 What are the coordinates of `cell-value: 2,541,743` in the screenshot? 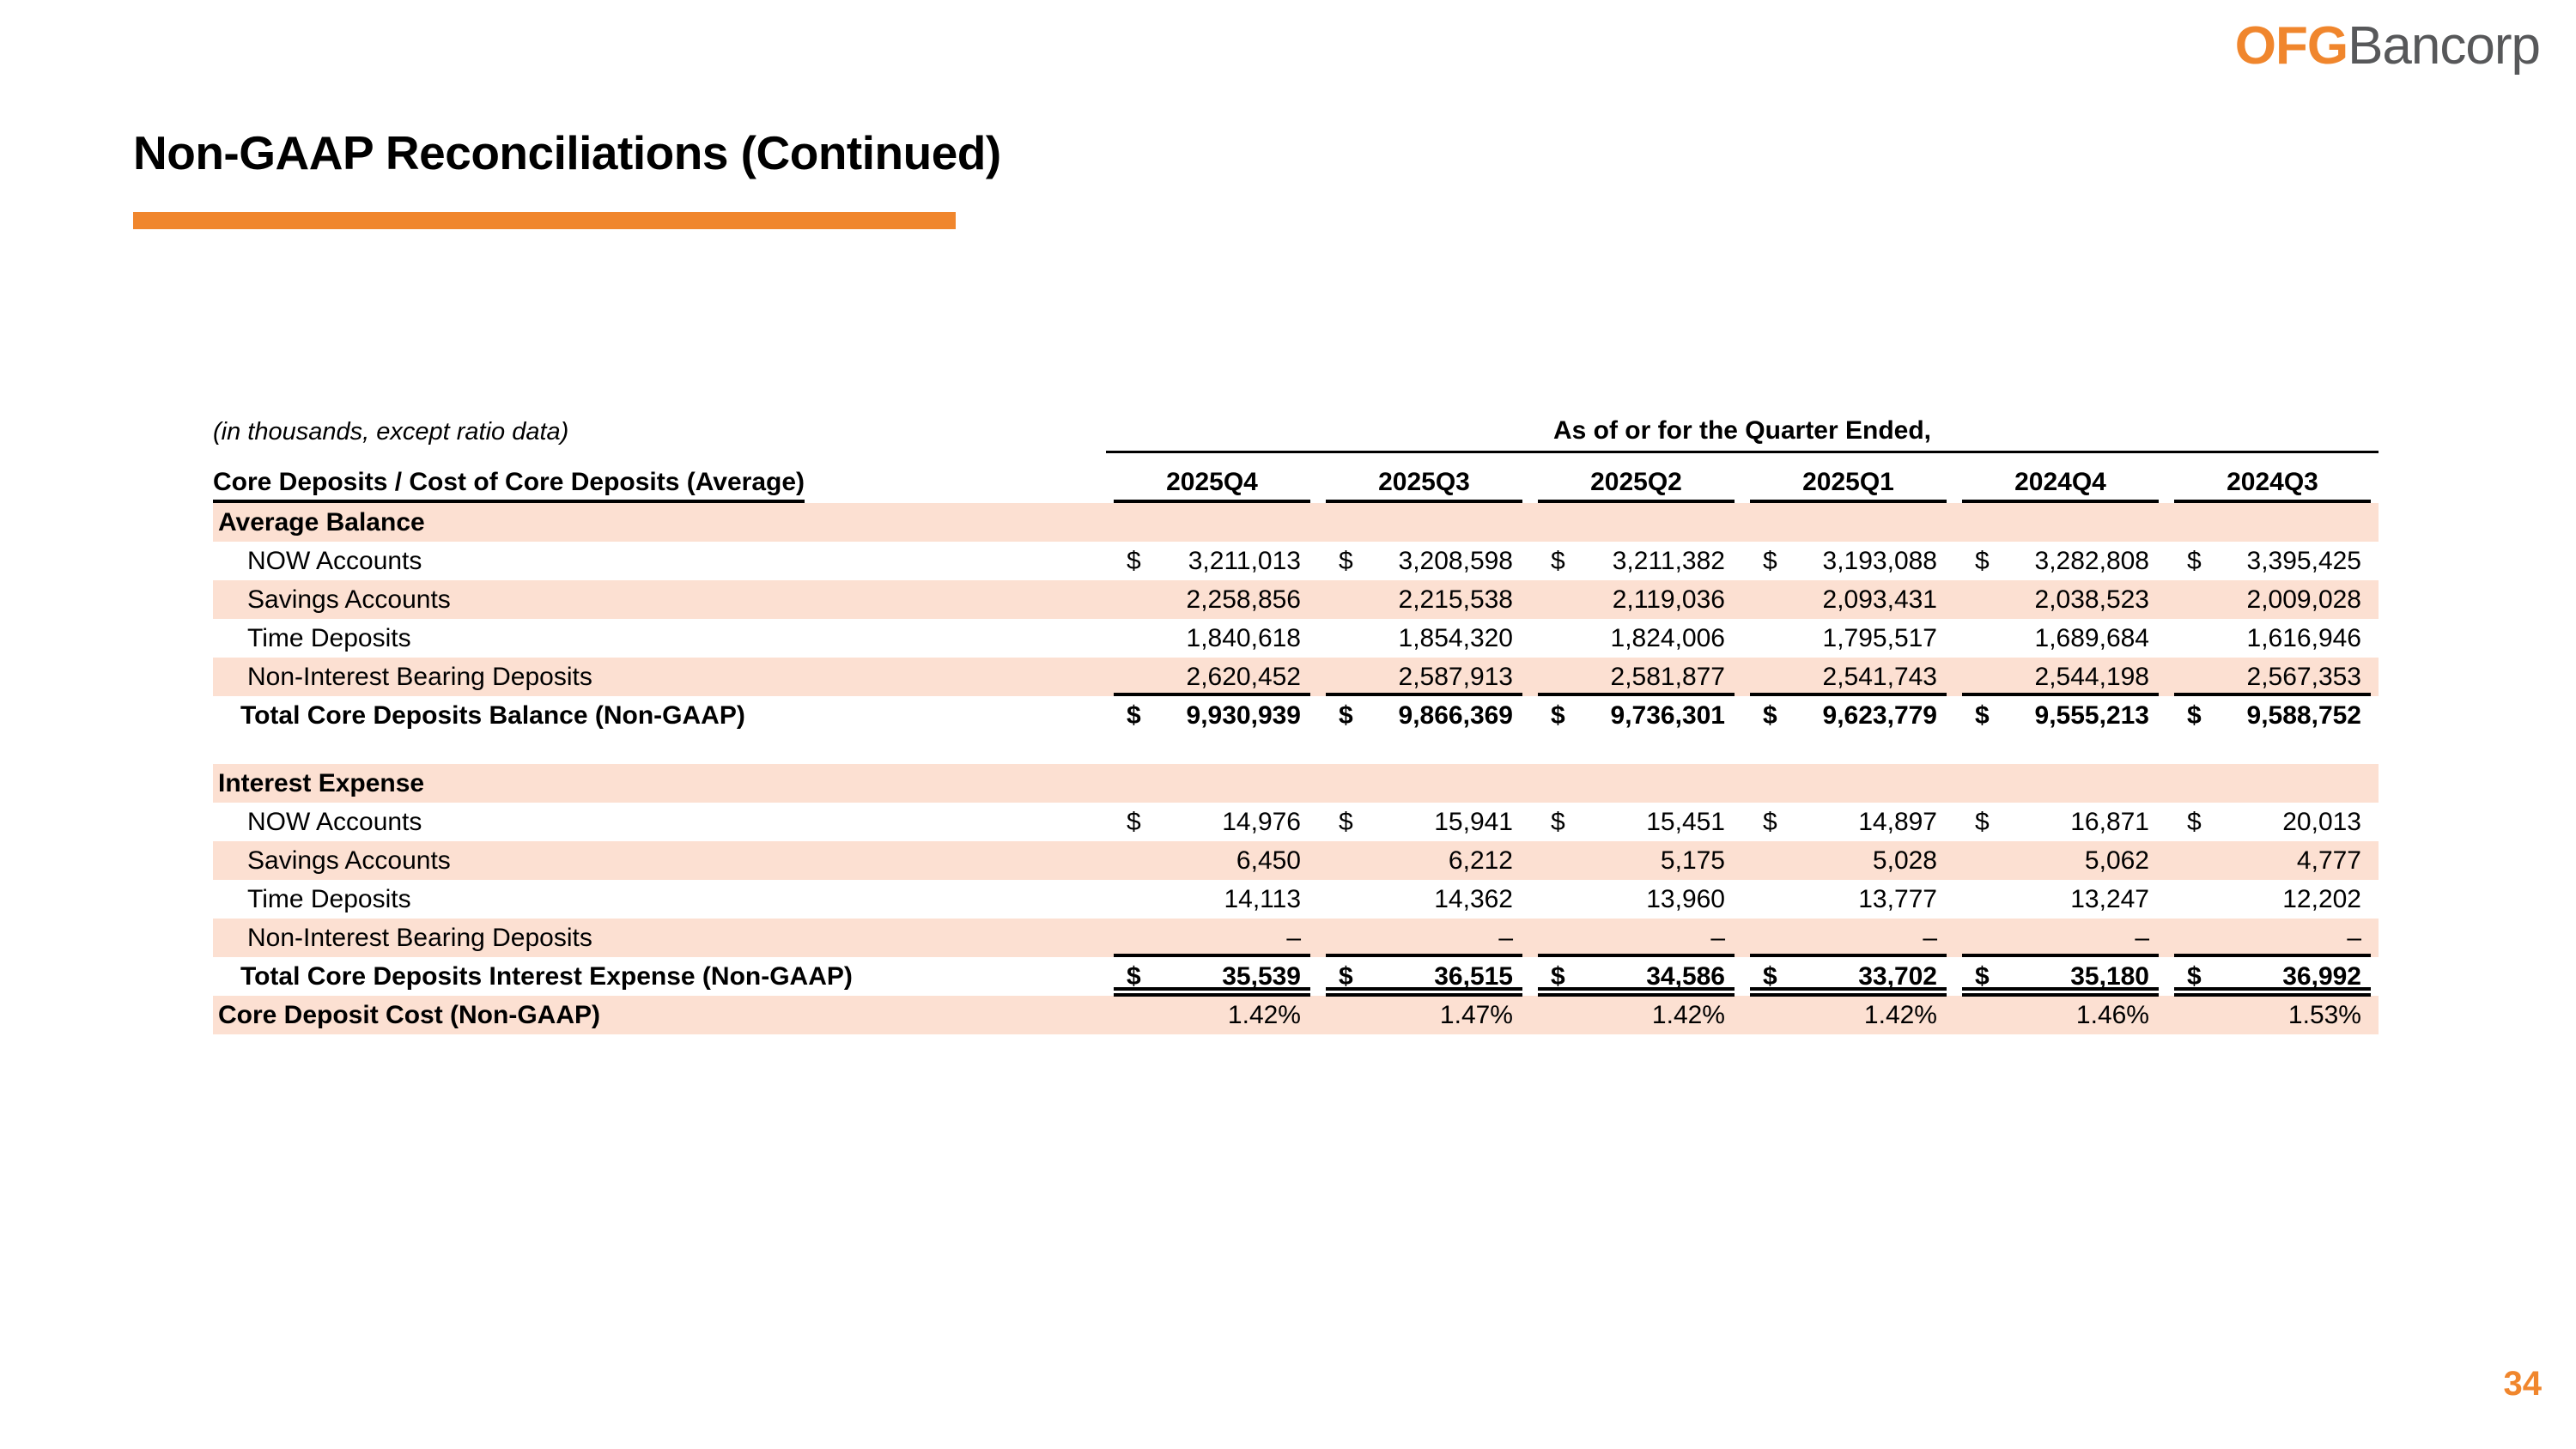 It's located at (1880, 677).